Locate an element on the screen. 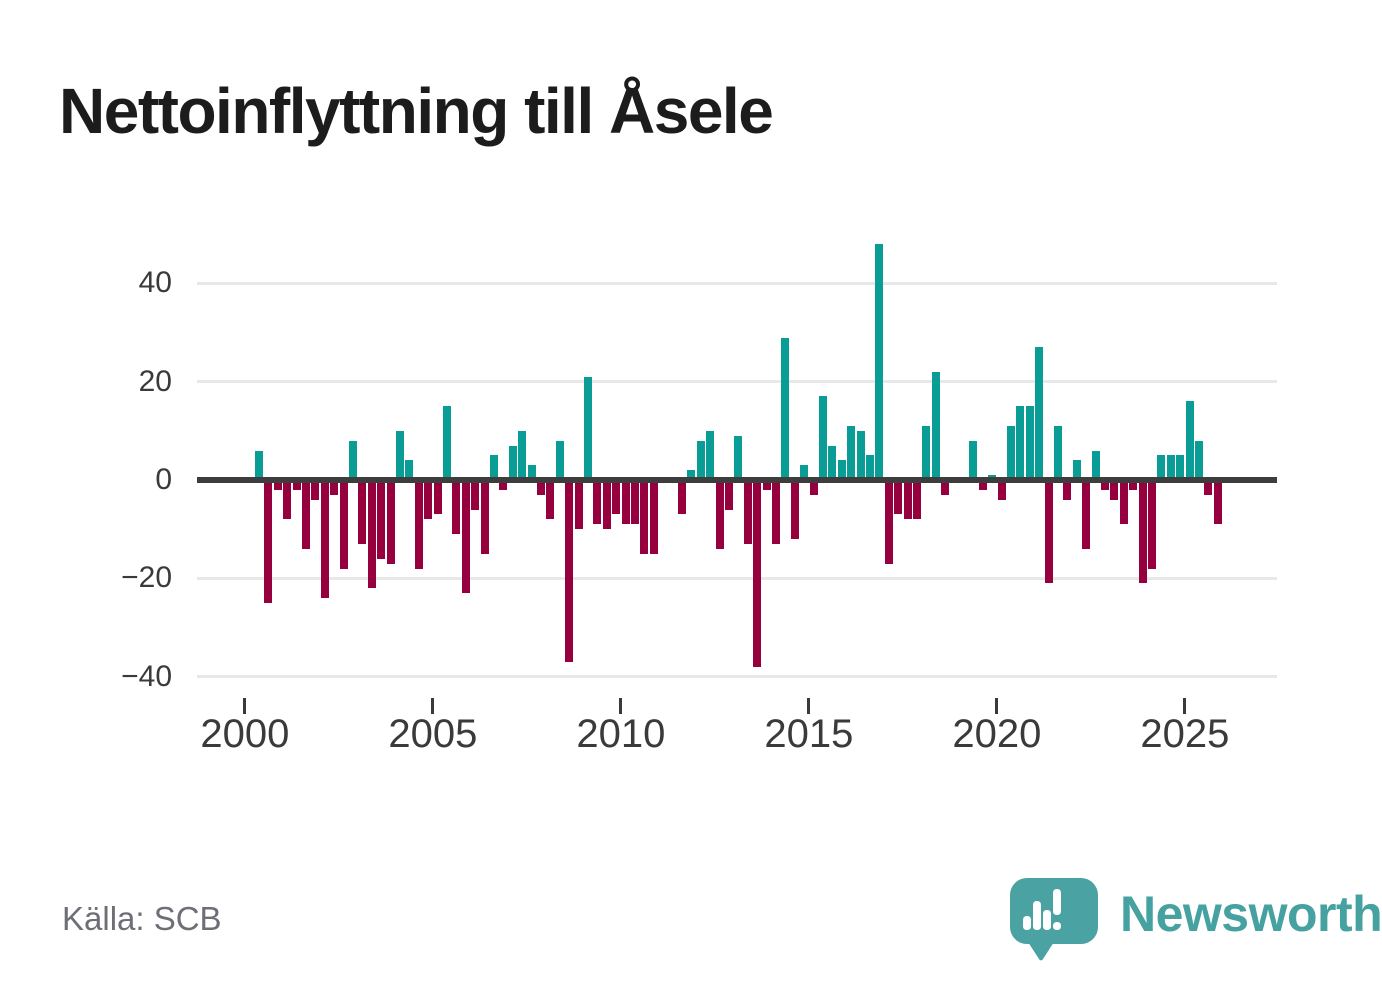 The height and width of the screenshot is (999, 1382). bar-2008-Q4 is located at coordinates (578, 503).